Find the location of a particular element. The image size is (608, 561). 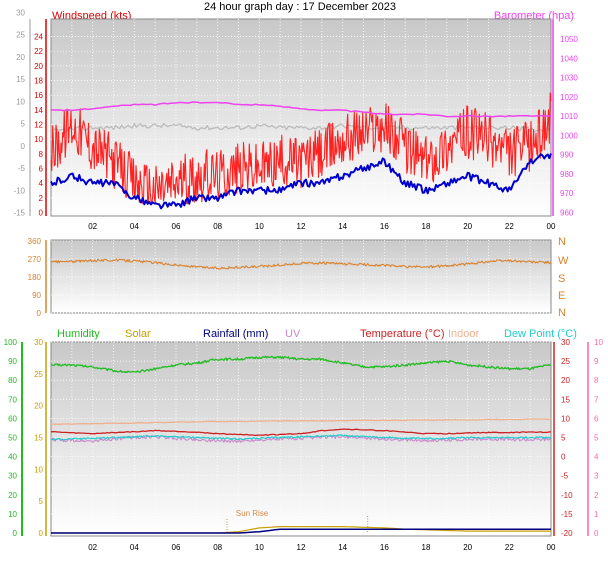

humidity-tick-20: 20 is located at coordinates (12, 495).